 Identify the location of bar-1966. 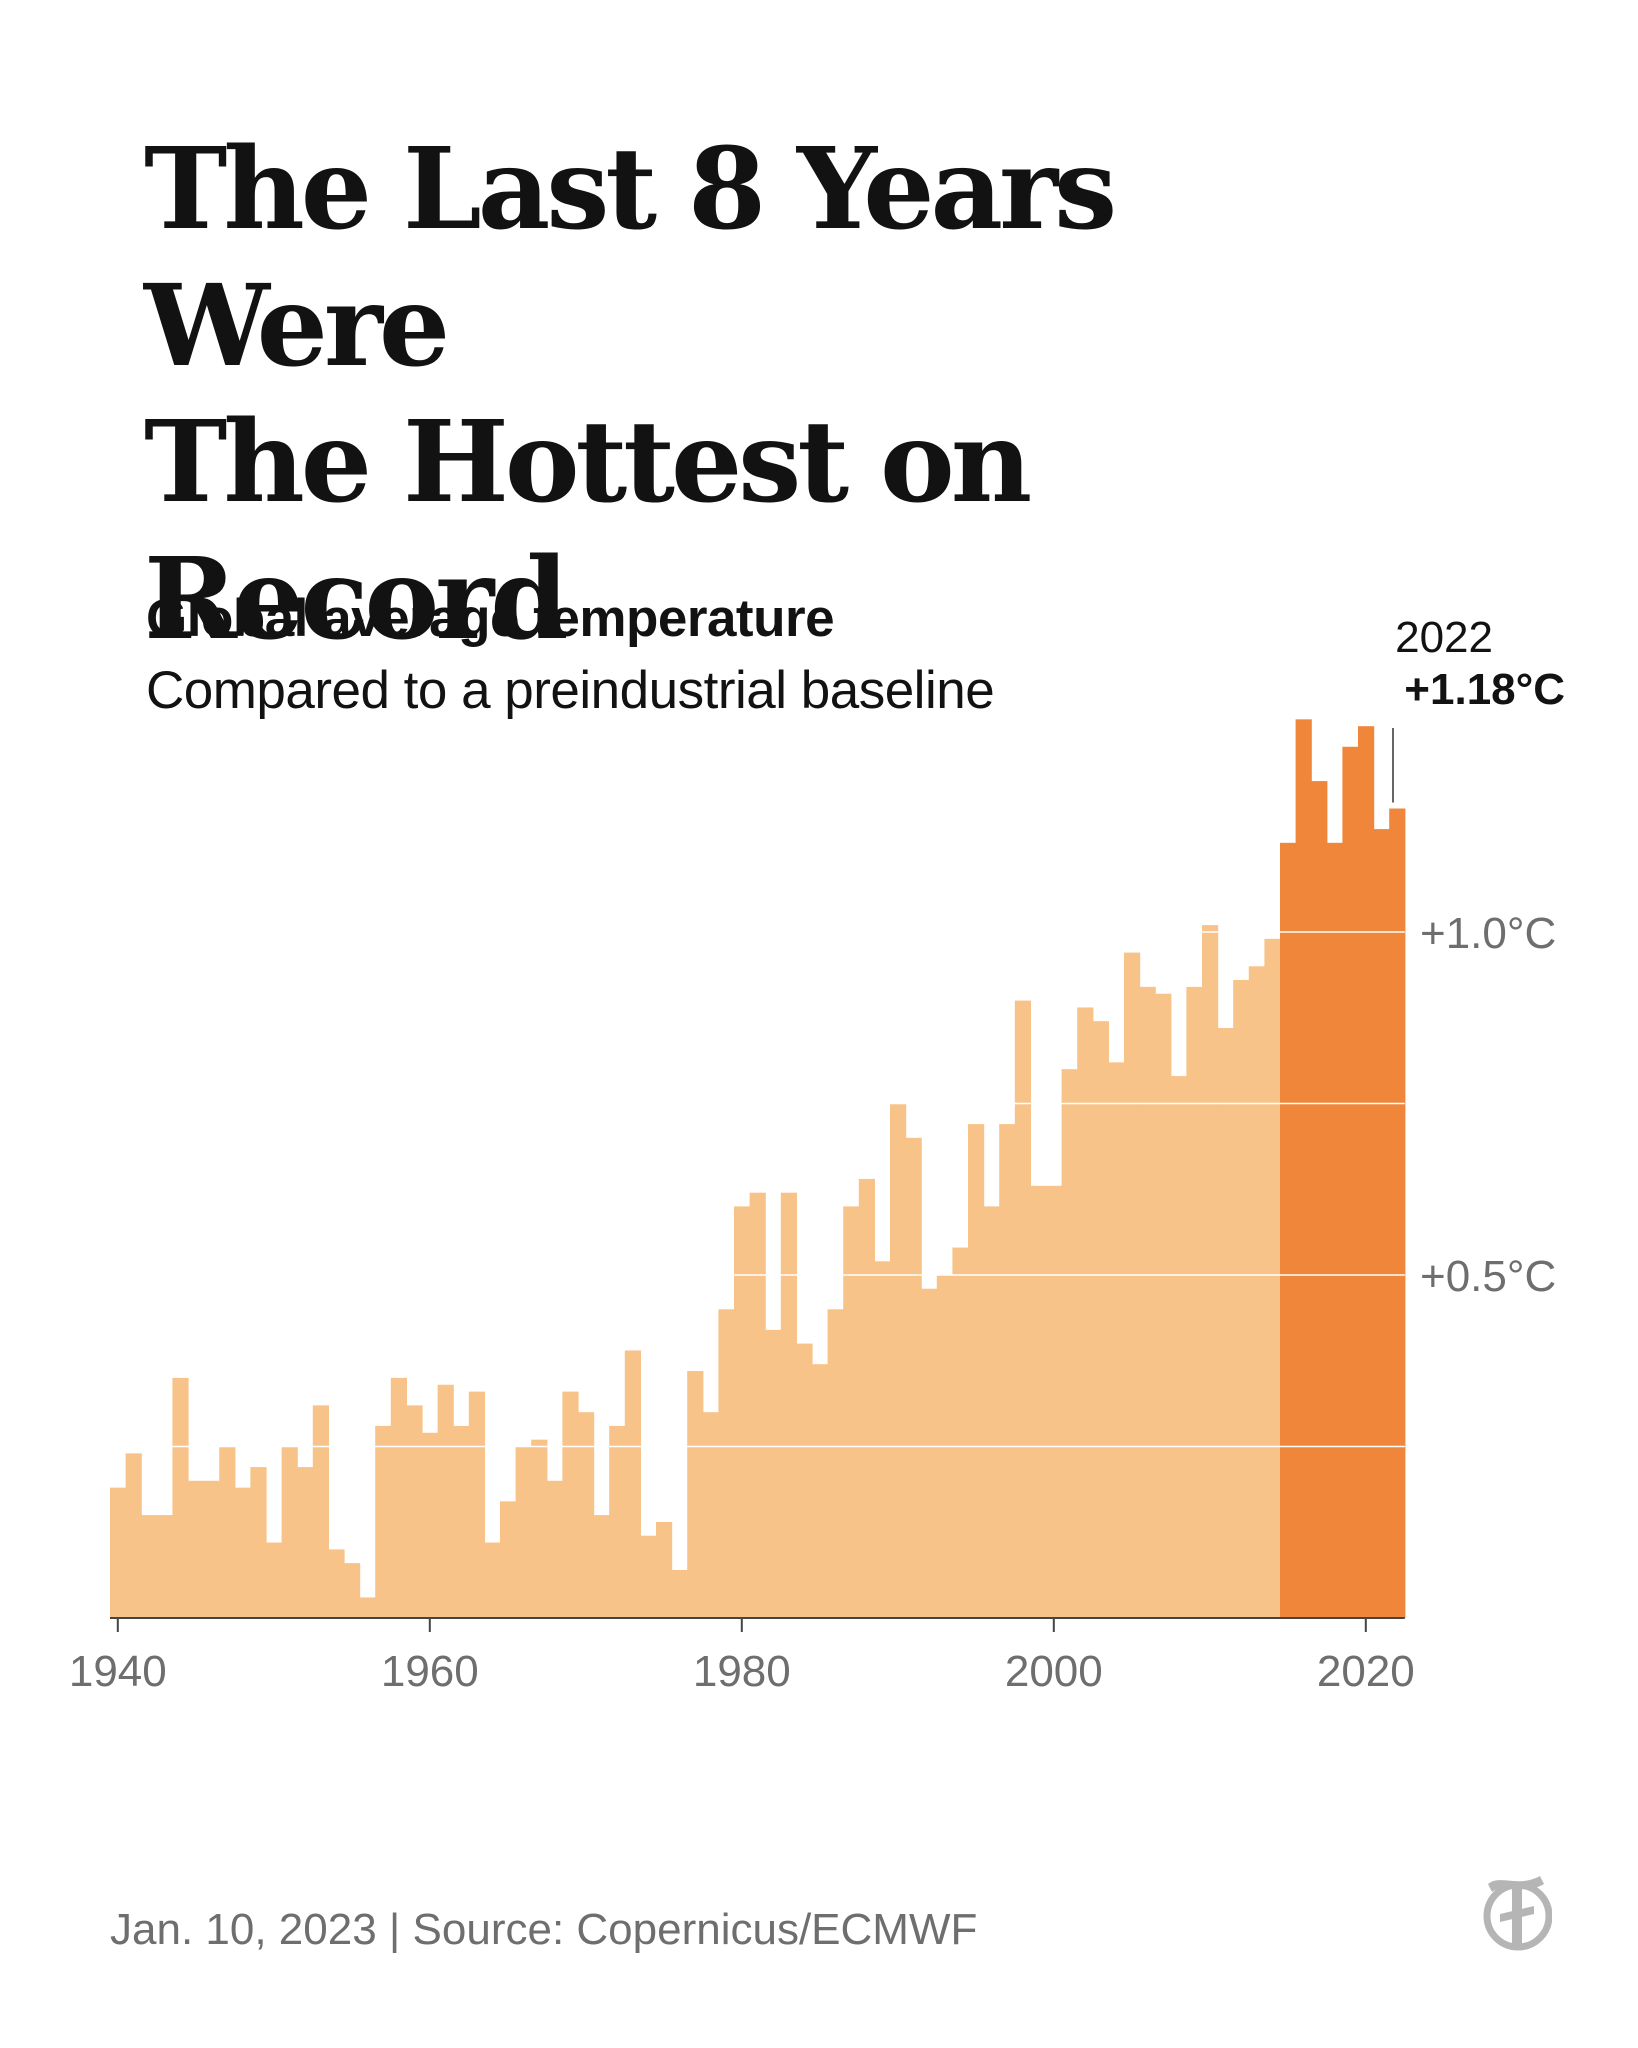
(523, 1532).